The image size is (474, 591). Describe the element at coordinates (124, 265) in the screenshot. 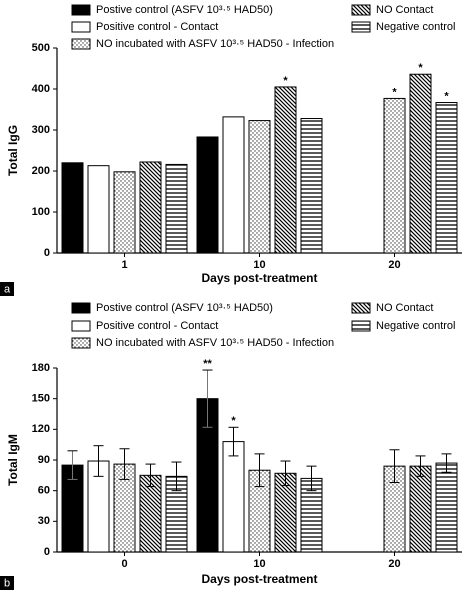

I see `x-tick-label: 1` at that location.